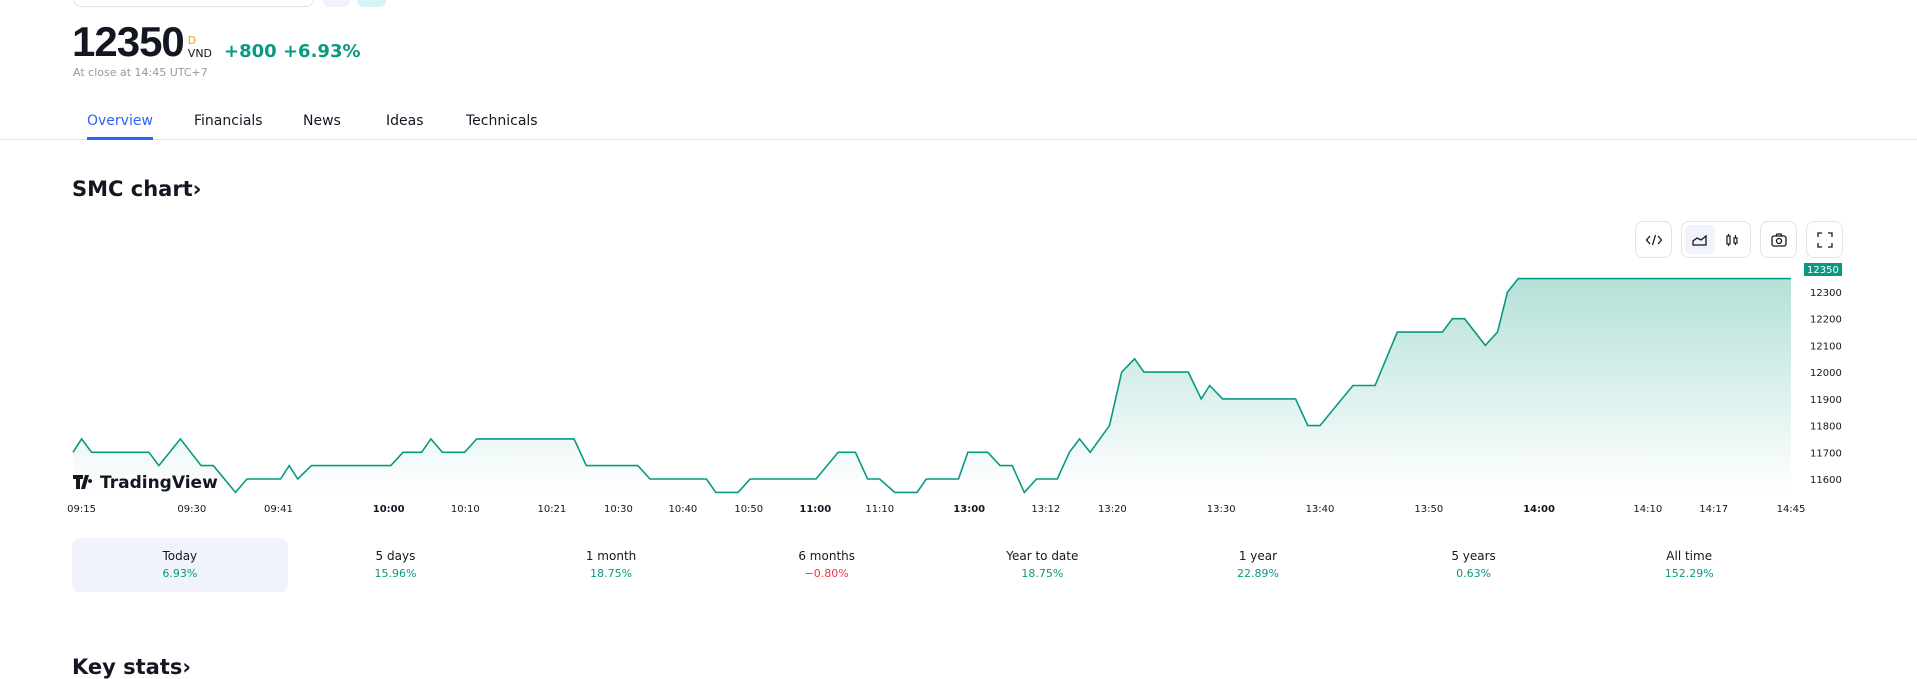 The width and height of the screenshot is (1917, 679). Describe the element at coordinates (191, 509) in the screenshot. I see `x-tick-label: 09:30` at that location.